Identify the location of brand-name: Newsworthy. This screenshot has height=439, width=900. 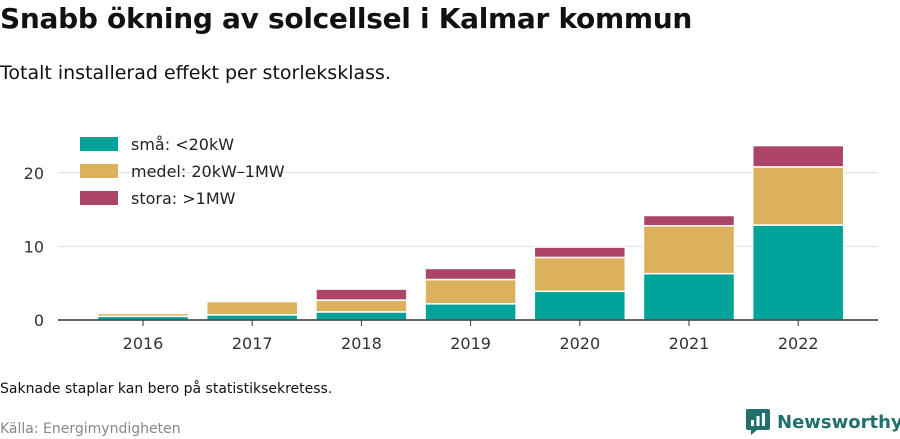
(838, 422).